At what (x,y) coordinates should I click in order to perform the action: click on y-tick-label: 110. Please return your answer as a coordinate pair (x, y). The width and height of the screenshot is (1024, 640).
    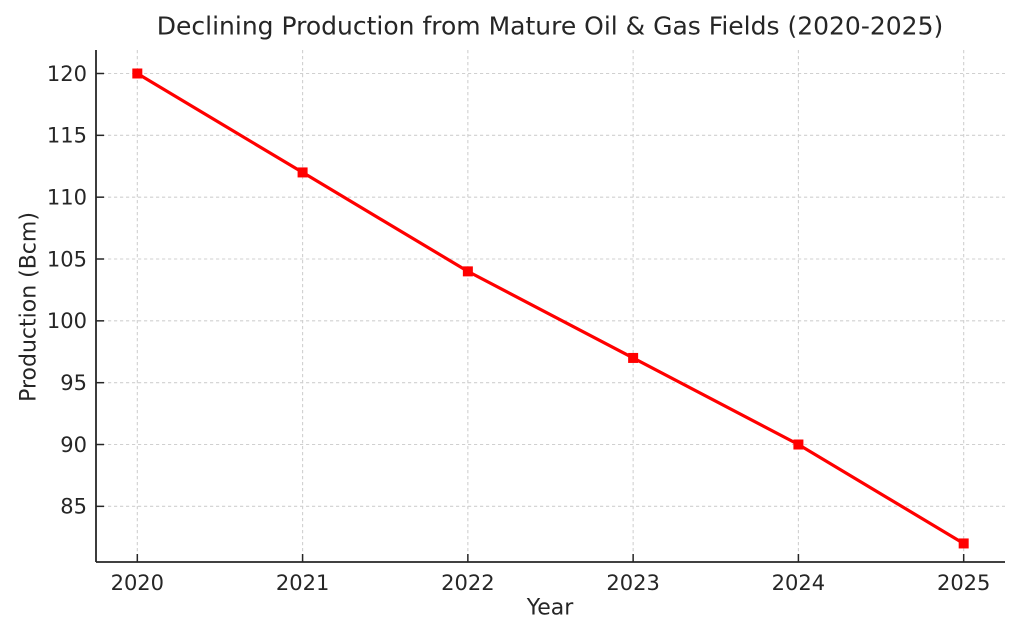
    Looking at the image, I should click on (67, 198).